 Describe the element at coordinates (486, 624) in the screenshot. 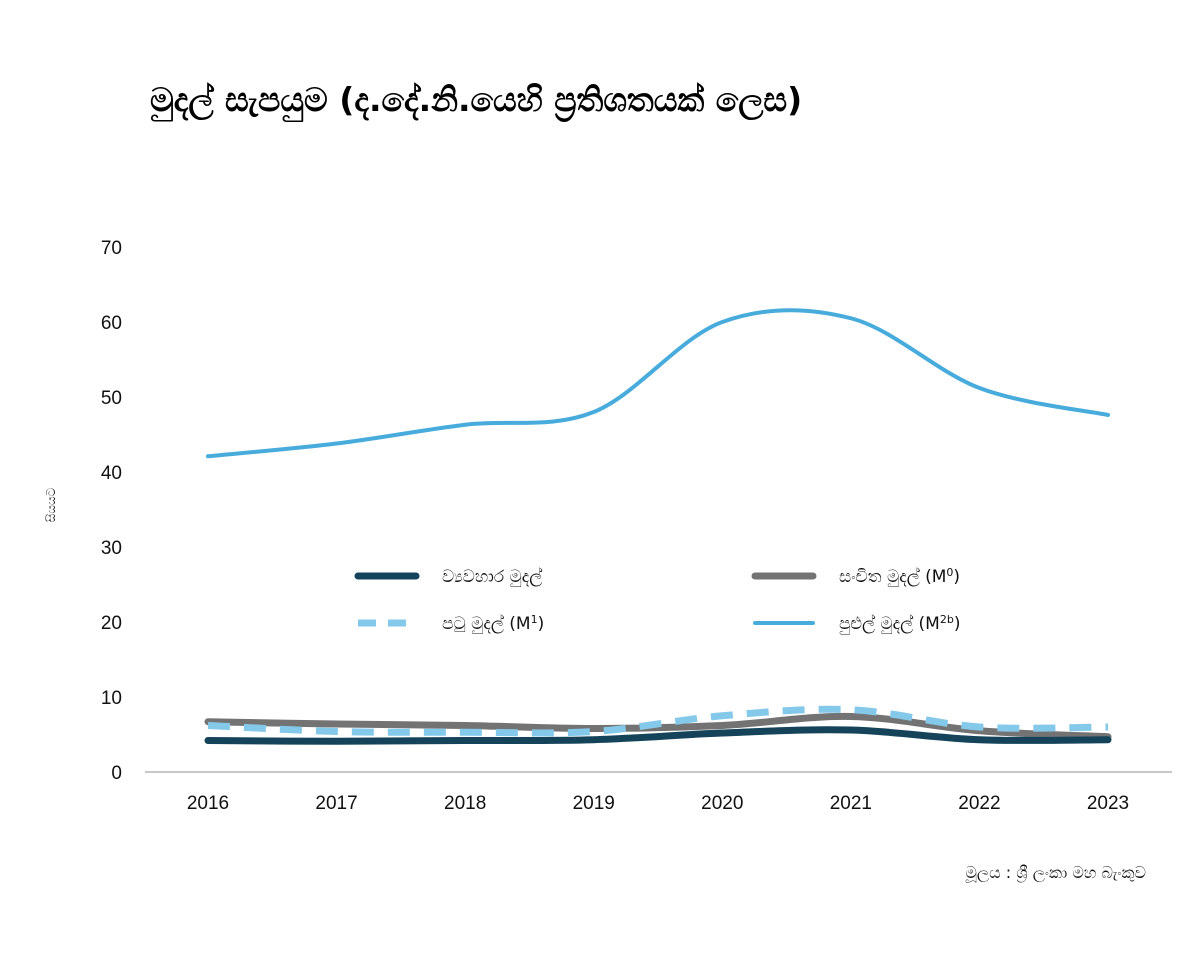

I see `legend-label-part: පටු මුදල් (M` at that location.